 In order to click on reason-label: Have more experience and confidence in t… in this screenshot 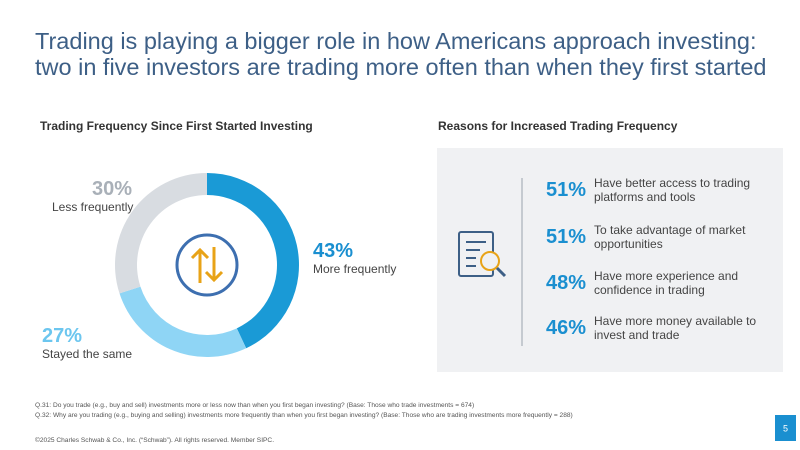, I will do `click(666, 283)`.